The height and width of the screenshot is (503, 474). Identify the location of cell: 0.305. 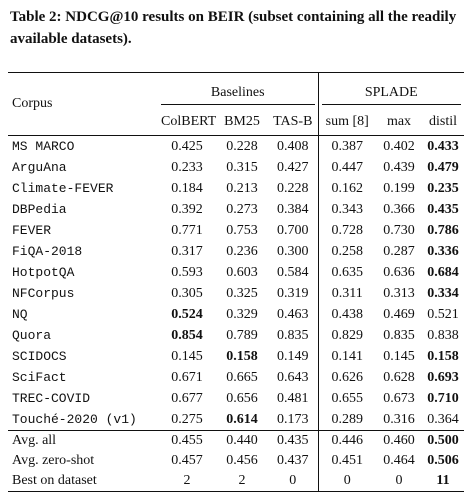
(187, 293).